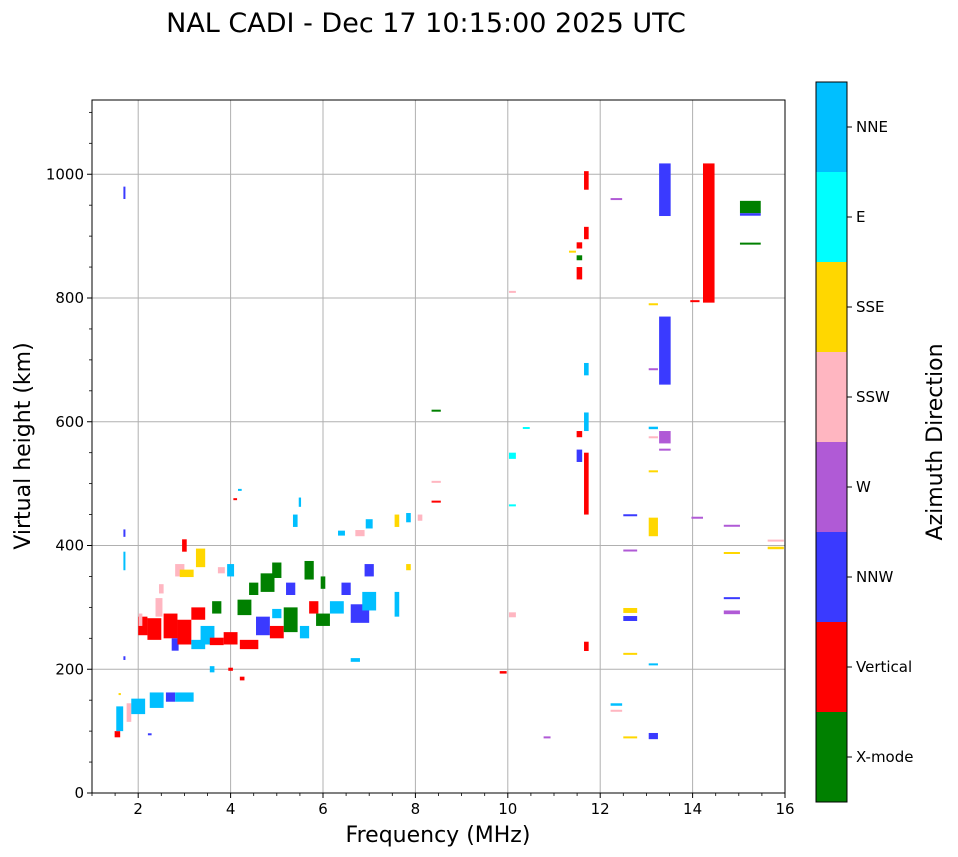  What do you see at coordinates (69, 669) in the screenshot?
I see `y-tick-label: 200` at bounding box center [69, 669].